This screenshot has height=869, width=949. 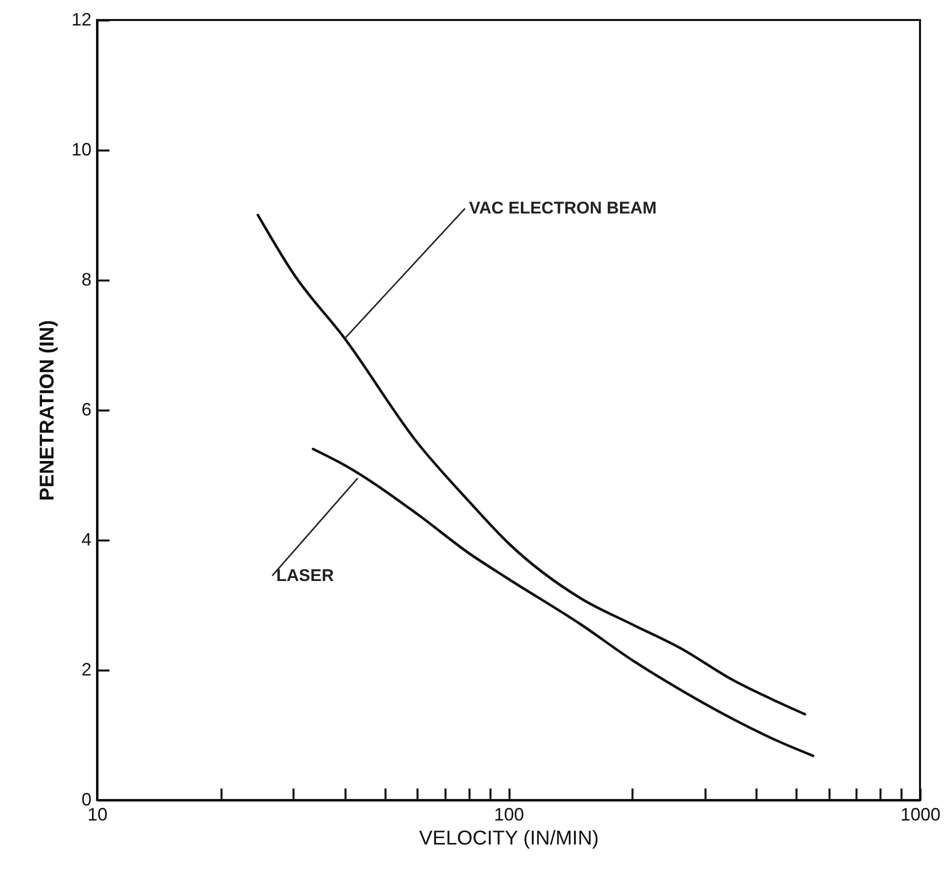 I want to click on y-tick-label: 6, so click(x=86, y=410).